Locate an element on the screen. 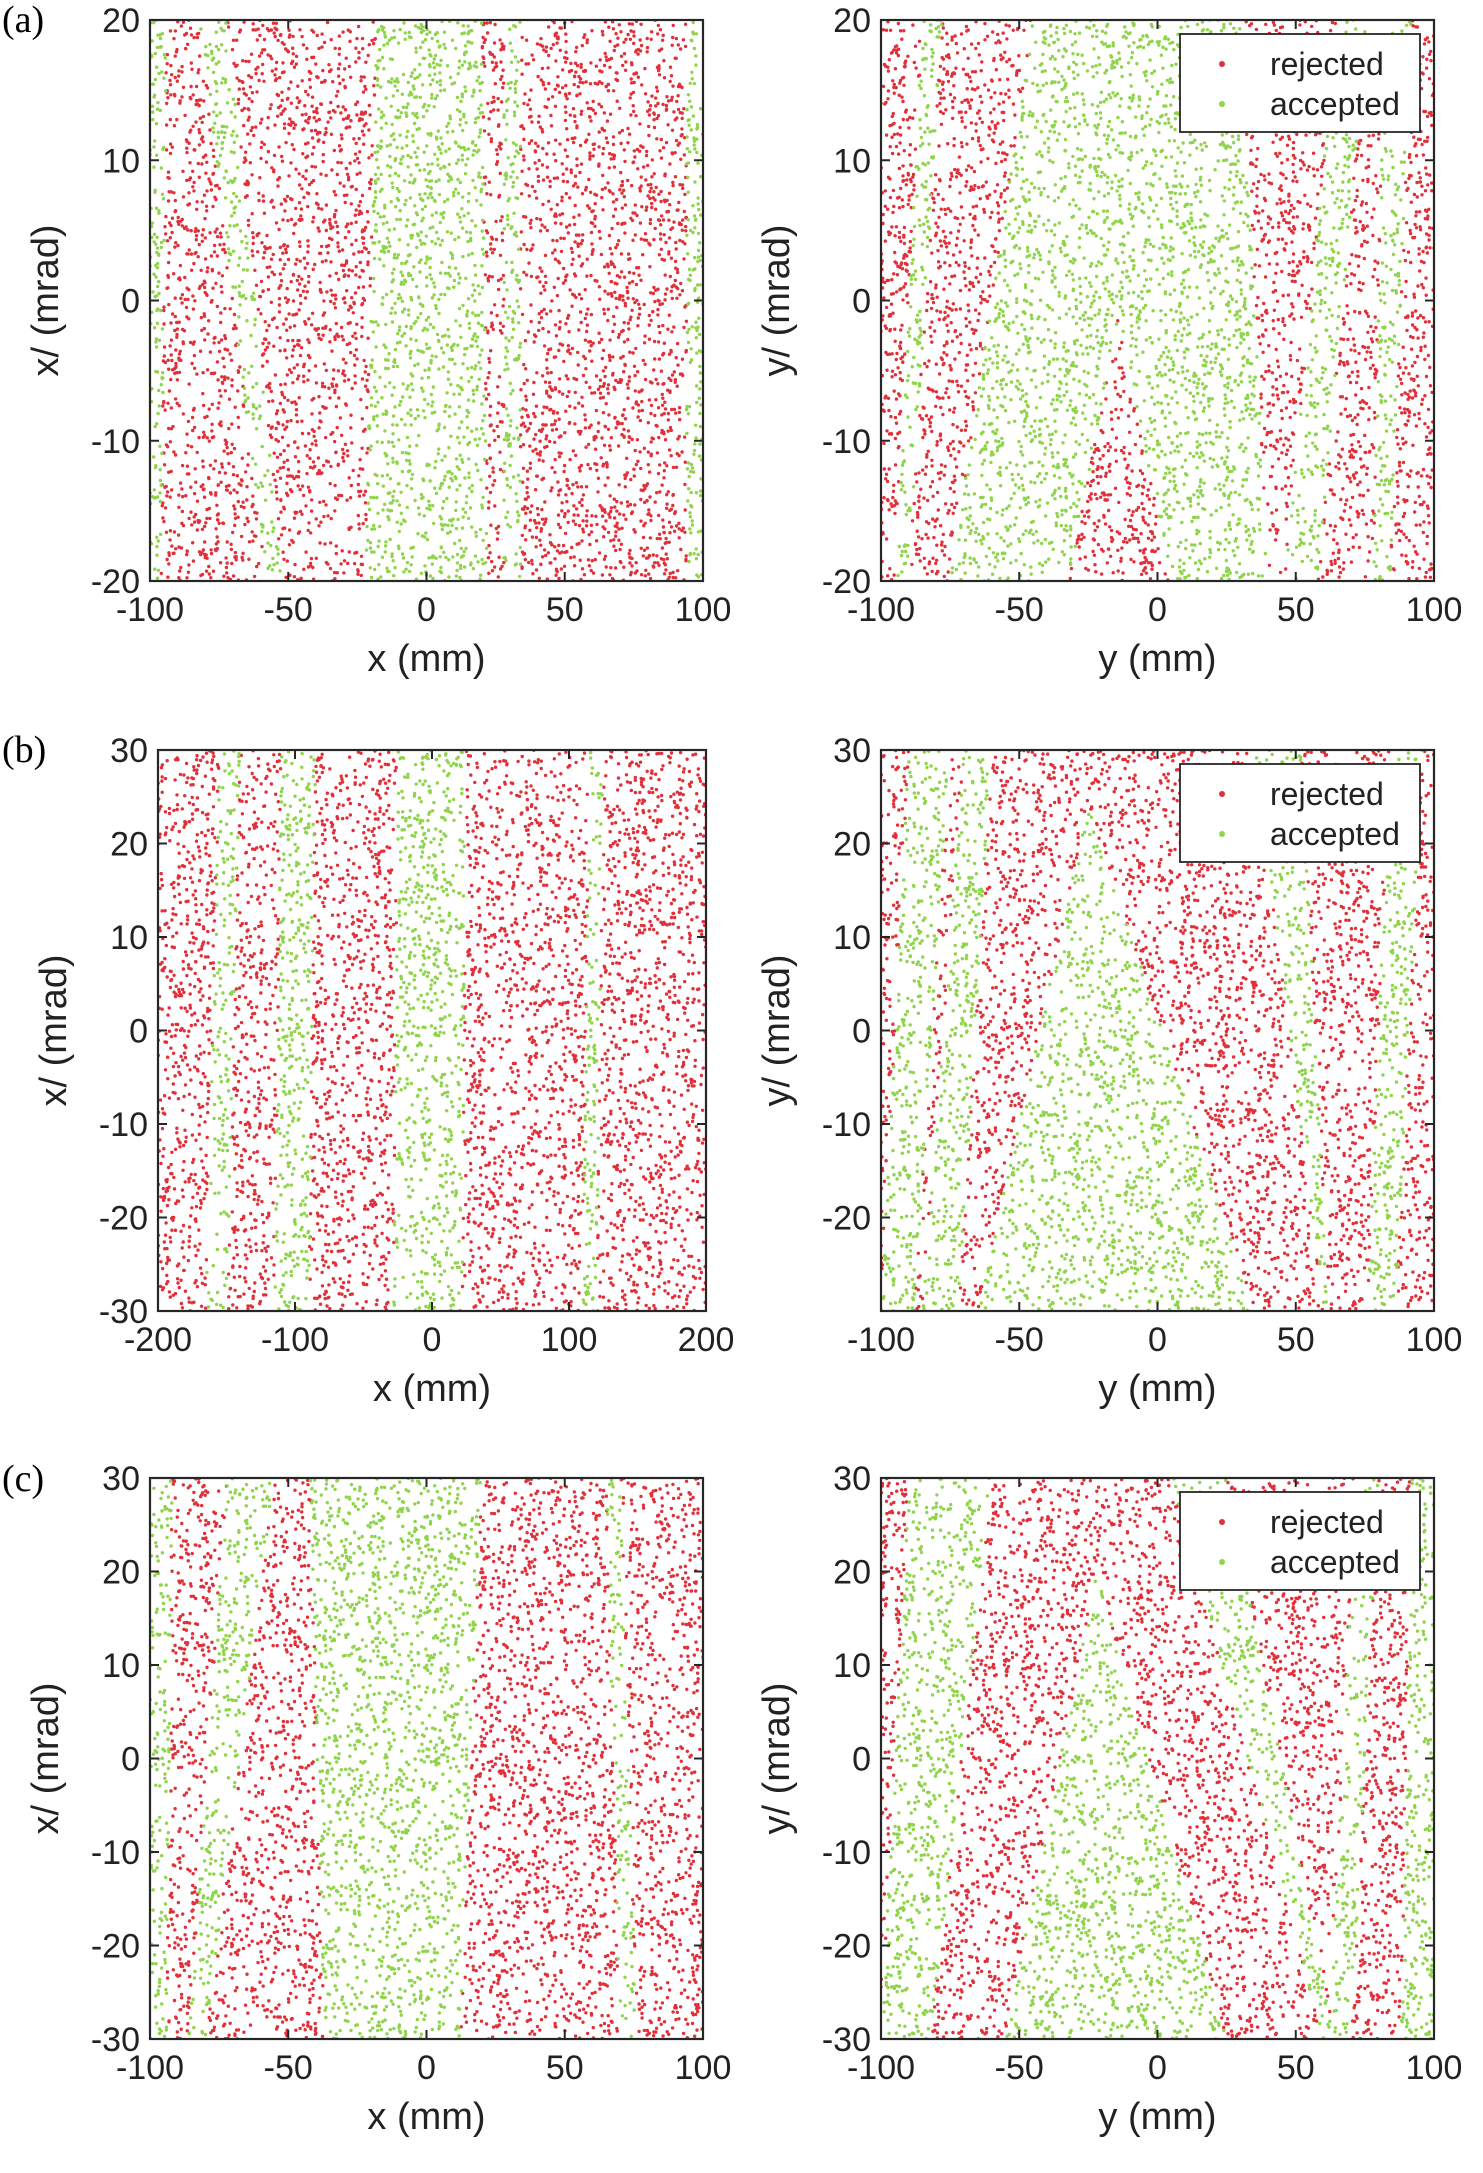 The height and width of the screenshot is (2173, 1483). panel-letter-c: (c) is located at coordinates (23, 1479).